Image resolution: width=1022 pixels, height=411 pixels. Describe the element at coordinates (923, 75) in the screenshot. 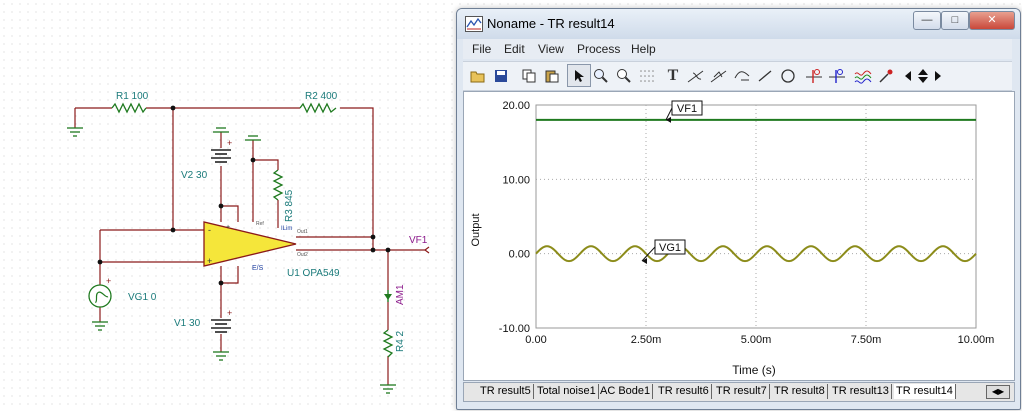

I see `arrow-updown-icon` at that location.